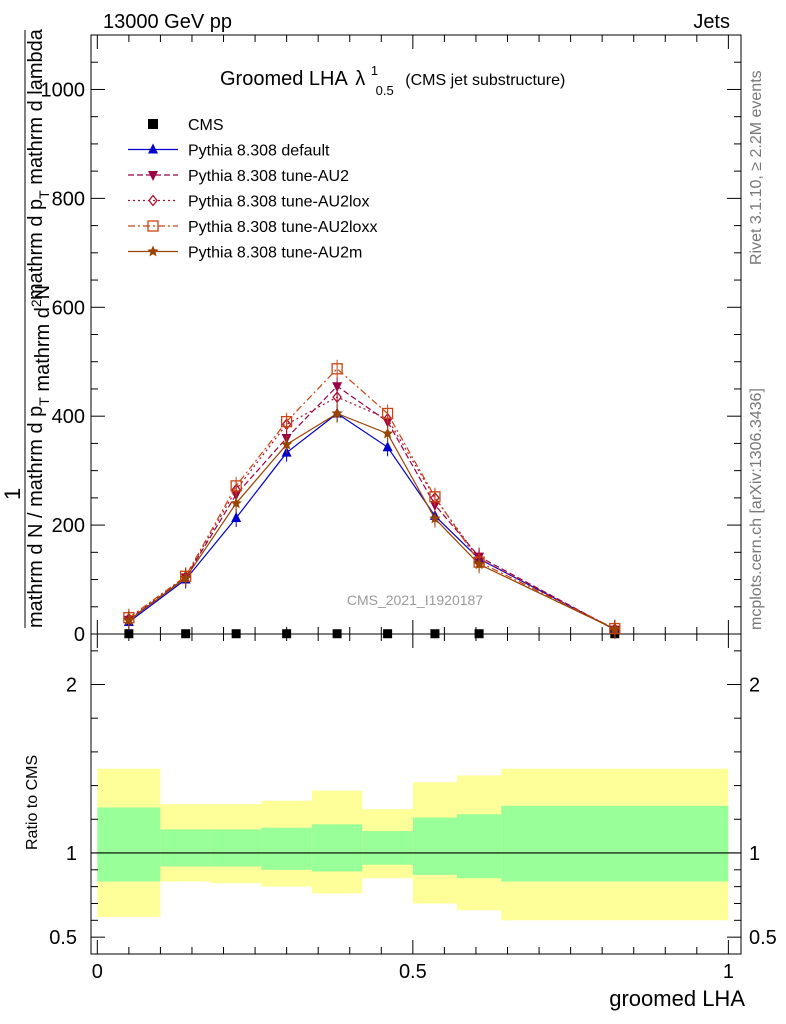 The width and height of the screenshot is (786, 1024). Describe the element at coordinates (763, 938) in the screenshot. I see `ratio-ytick-label-right-0: 0.5` at that location.